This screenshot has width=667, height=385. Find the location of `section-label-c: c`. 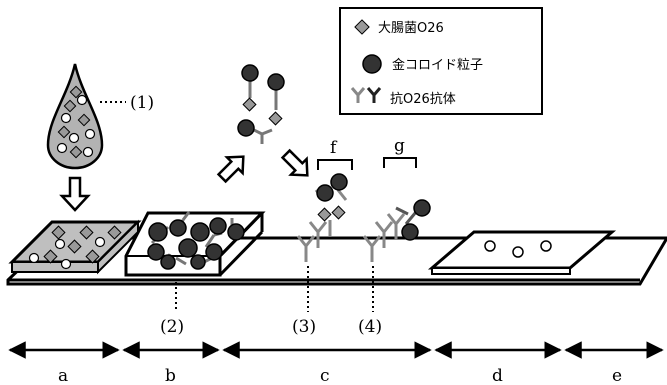

section-label-c: c is located at coordinates (325, 375).